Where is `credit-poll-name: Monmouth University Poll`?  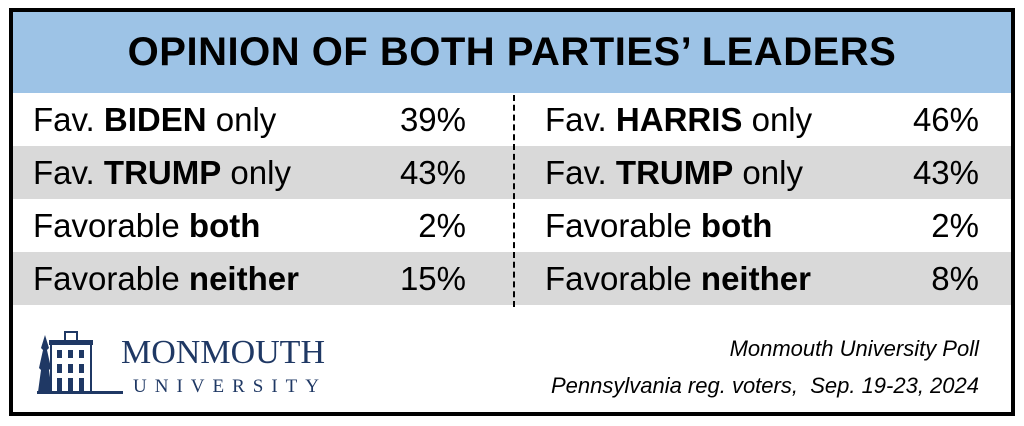
credit-poll-name: Monmouth University Poll is located at coordinates (854, 348).